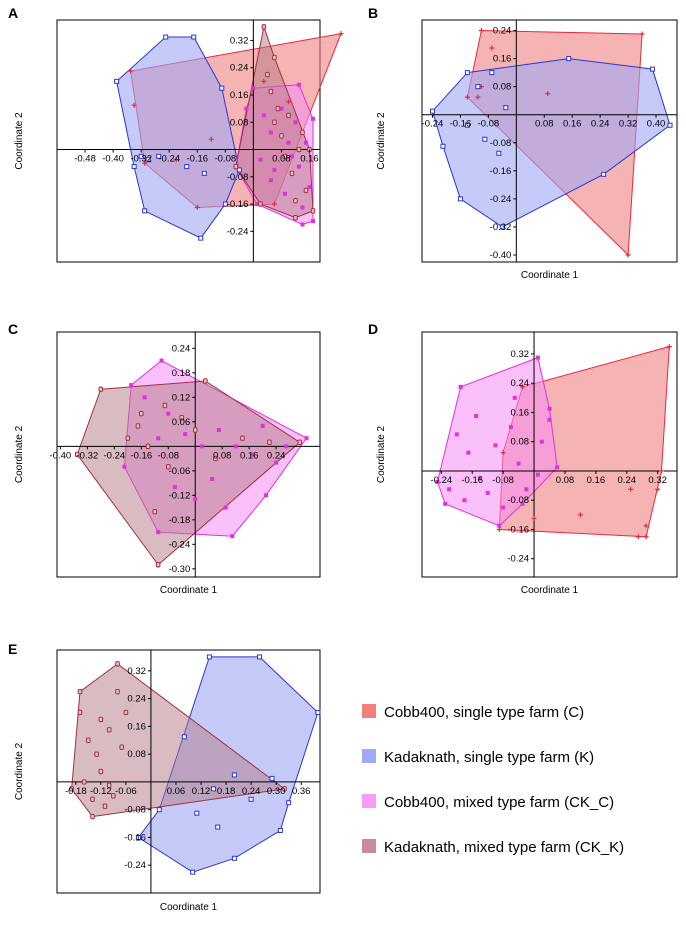 This screenshot has width=686, height=933. I want to click on legend-swatch-c, so click(369, 711).